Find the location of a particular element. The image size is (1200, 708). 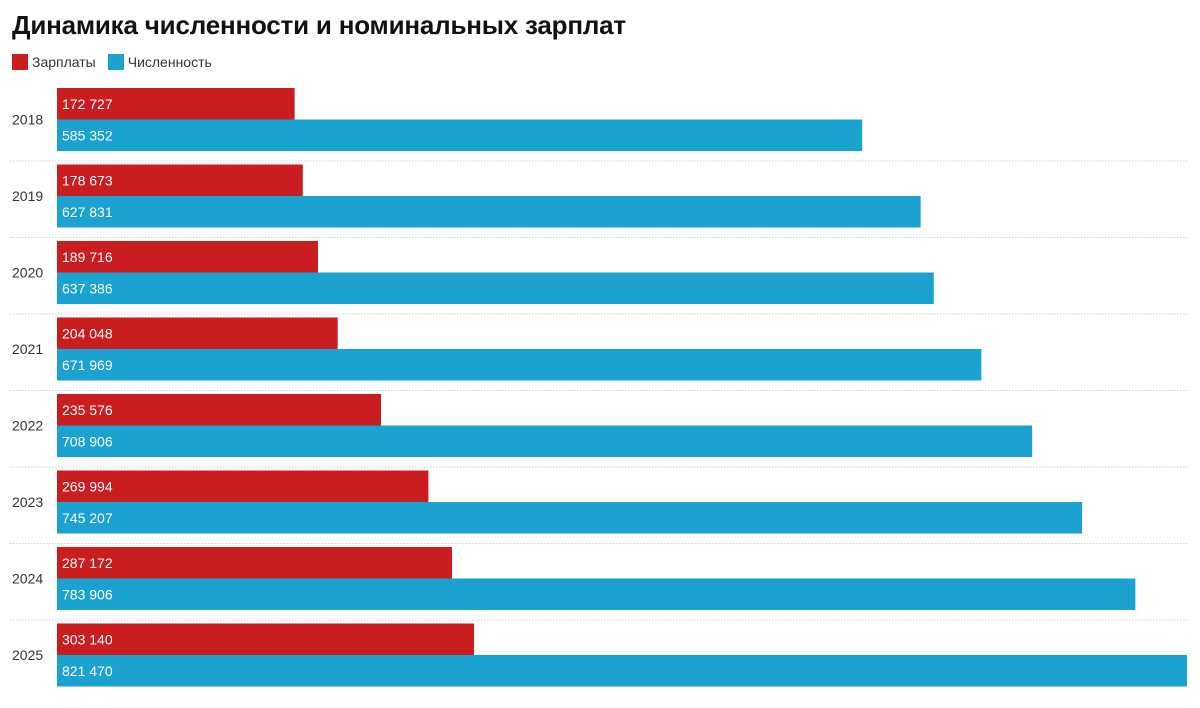

data-label: 821 470 is located at coordinates (87, 671).